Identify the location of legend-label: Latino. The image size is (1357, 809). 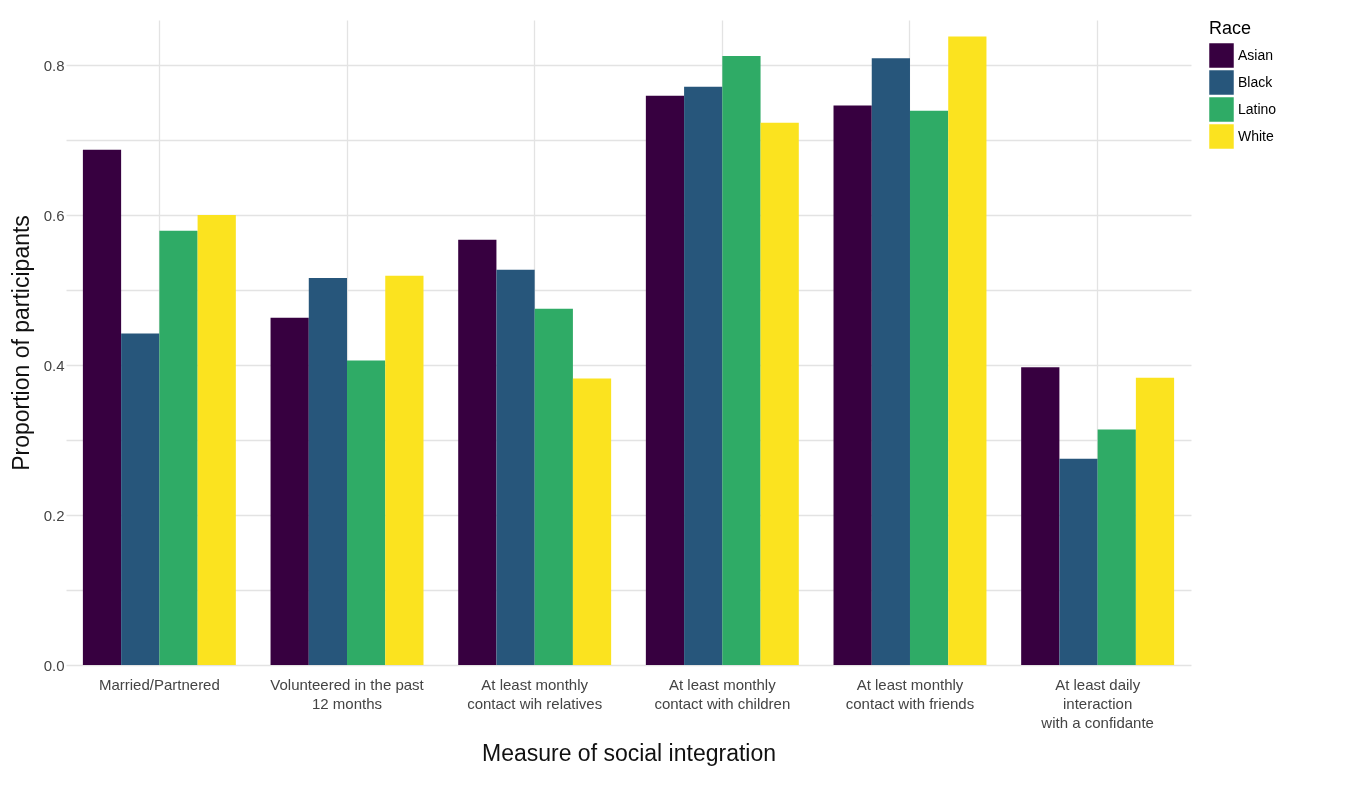
(1257, 108).